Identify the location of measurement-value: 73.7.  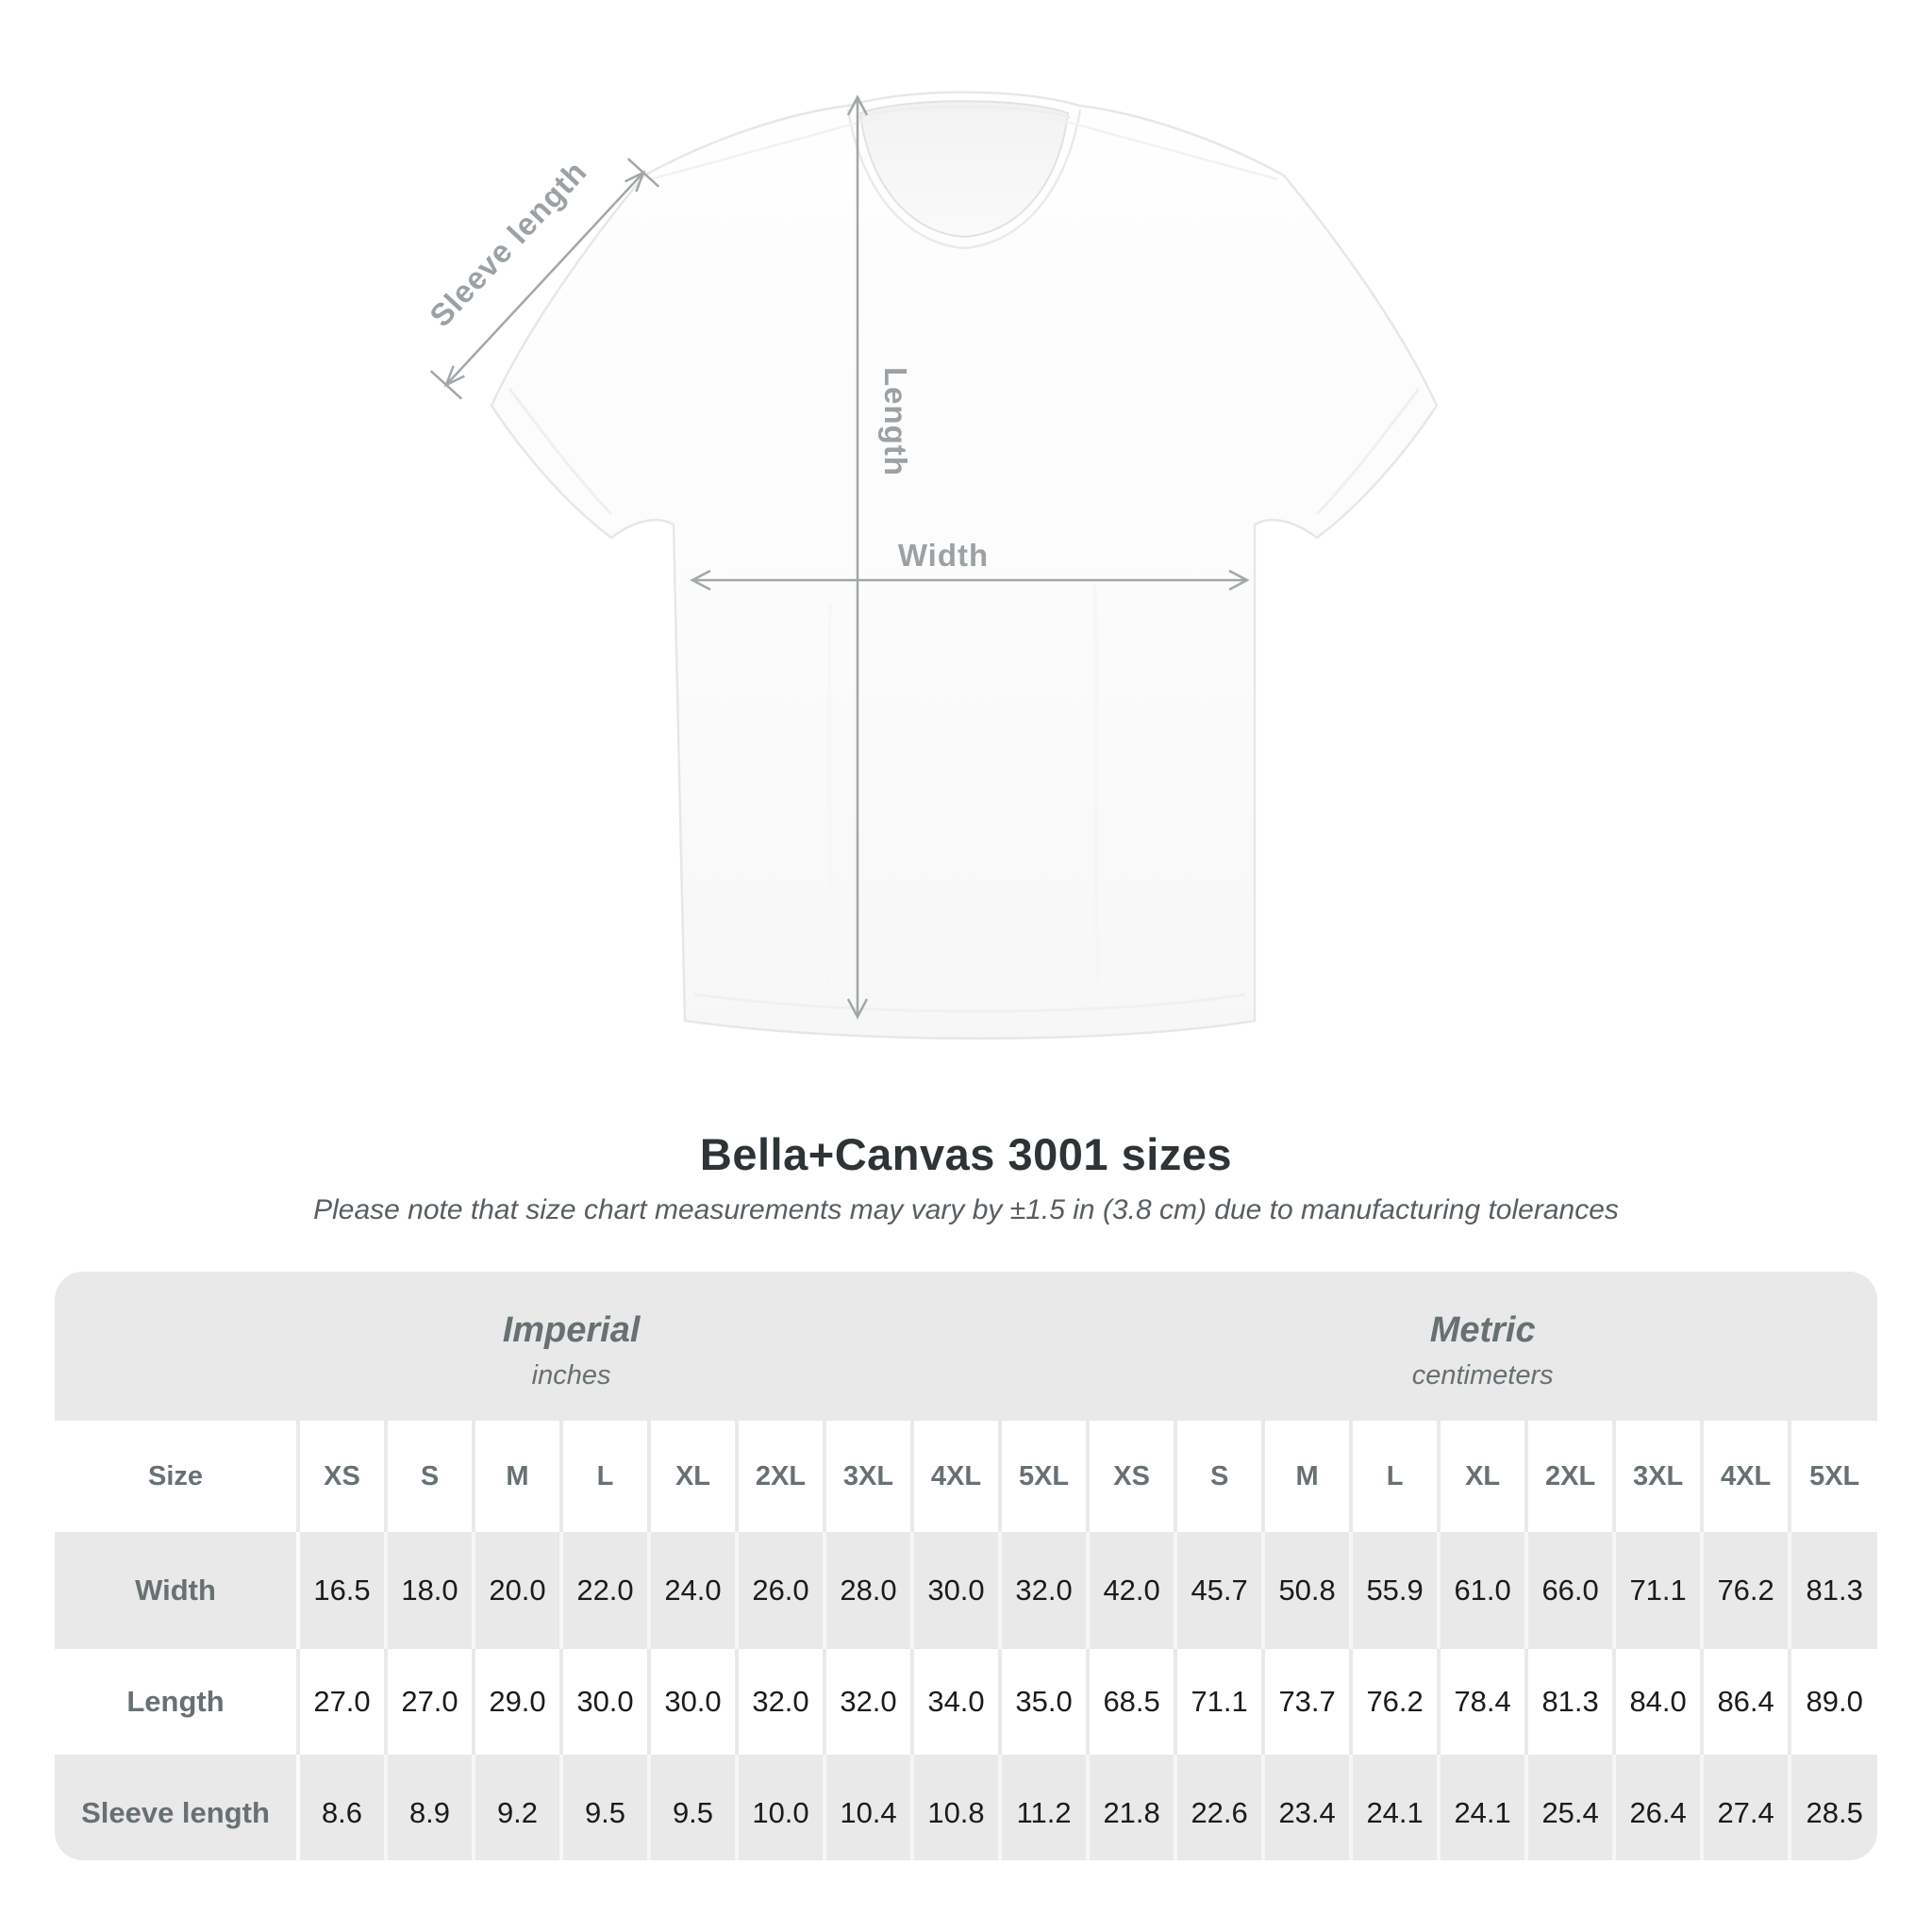
(1307, 1702).